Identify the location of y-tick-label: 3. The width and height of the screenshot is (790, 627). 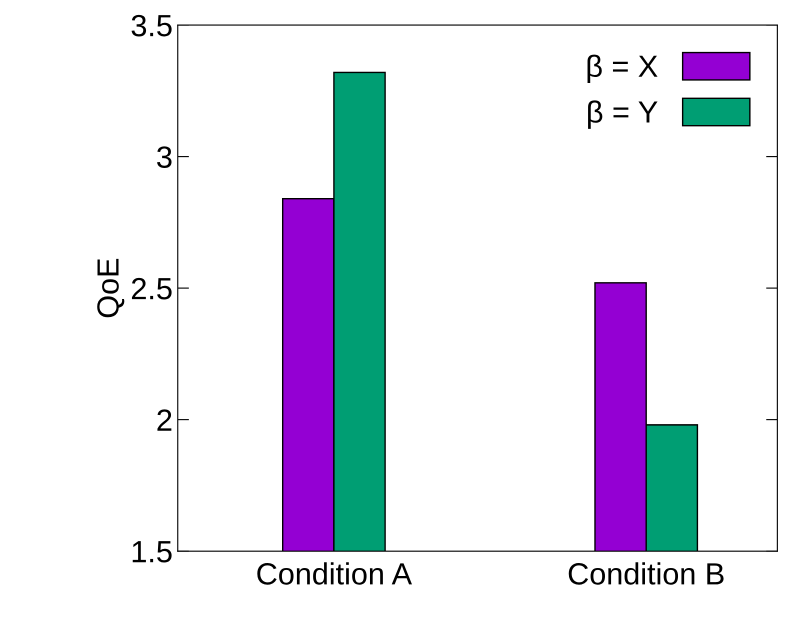
(164, 157).